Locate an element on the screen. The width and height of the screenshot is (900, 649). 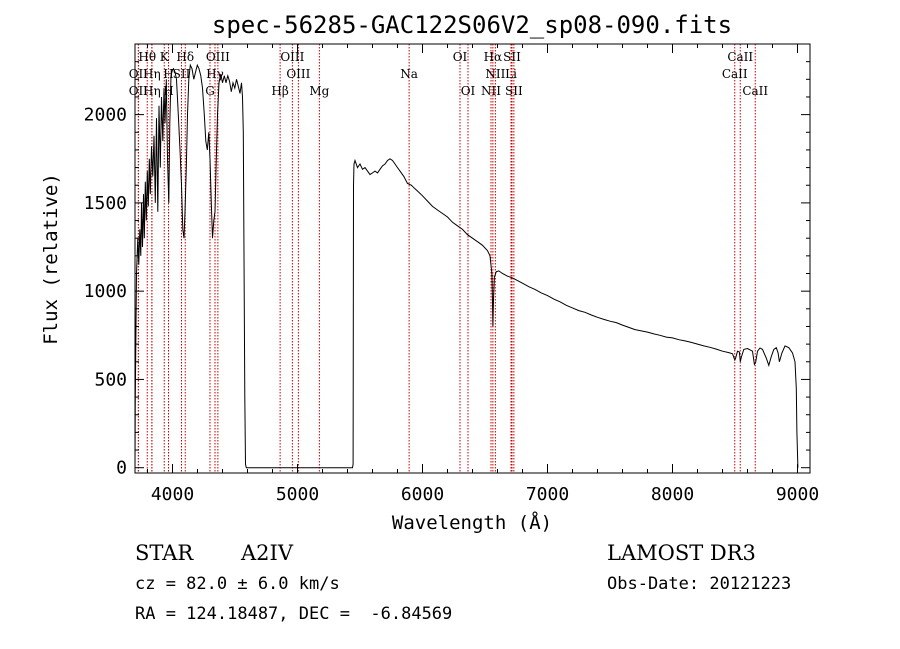
y-tick-label: 1000 is located at coordinates (105, 291).